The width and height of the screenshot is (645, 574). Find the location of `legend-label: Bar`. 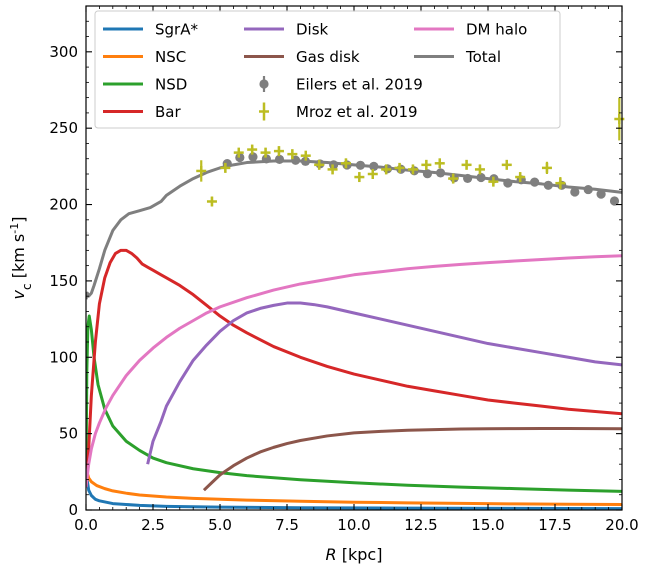

legend-label: Bar is located at coordinates (168, 112).